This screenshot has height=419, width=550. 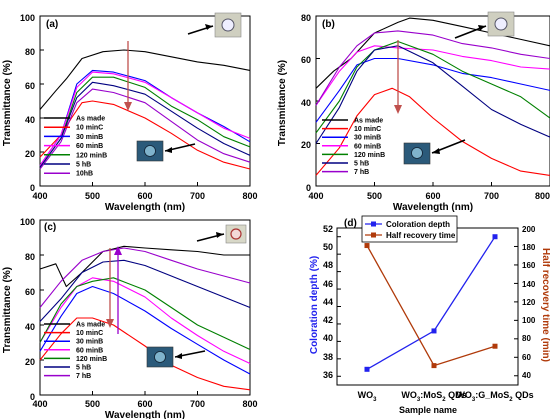 What do you see at coordinates (529, 247) in the screenshot?
I see `y2-tick-label: 180` at bounding box center [529, 247].